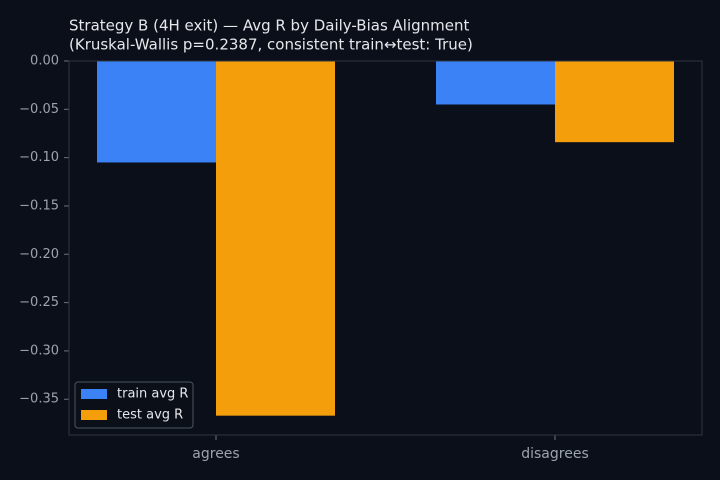 The width and height of the screenshot is (720, 480). Describe the element at coordinates (150, 415) in the screenshot. I see `legend-label: test avg R` at that location.